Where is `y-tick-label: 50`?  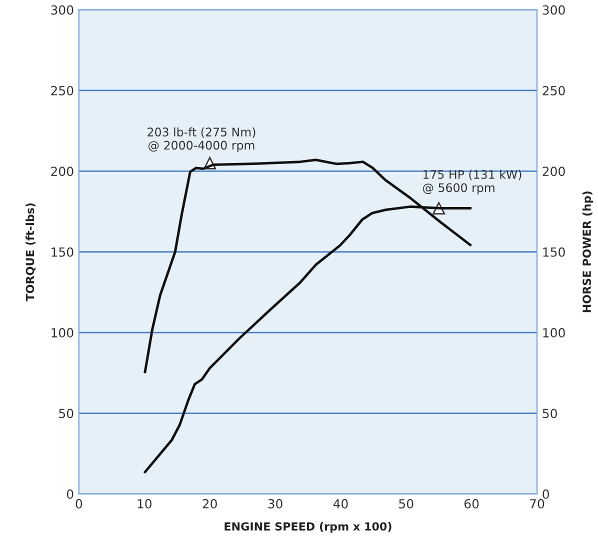 y-tick-label: 50 is located at coordinates (66, 413).